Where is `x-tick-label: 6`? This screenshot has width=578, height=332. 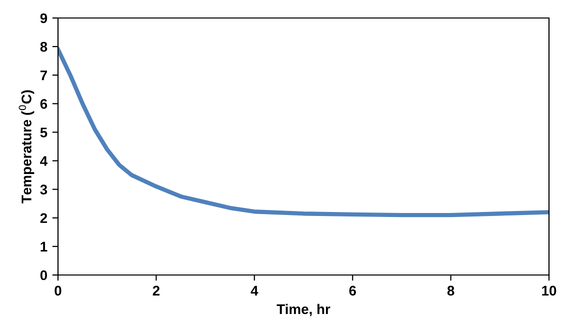 x-tick-label: 6 is located at coordinates (352, 291).